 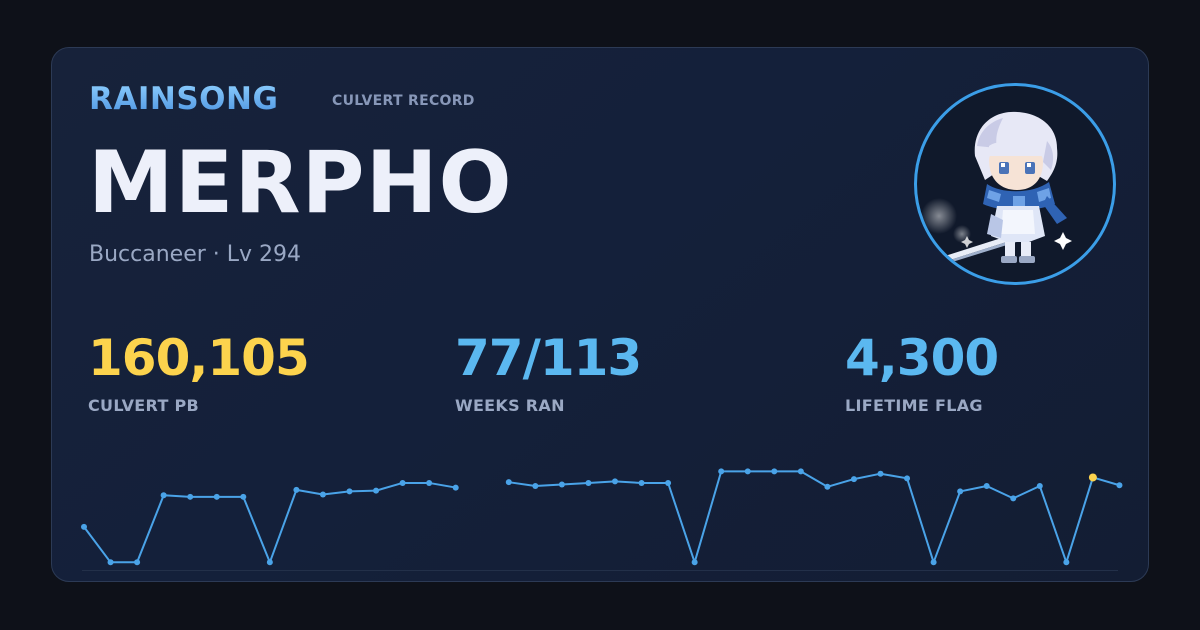 I want to click on culvert-pb-label: CULVERT PB, so click(x=144, y=405).